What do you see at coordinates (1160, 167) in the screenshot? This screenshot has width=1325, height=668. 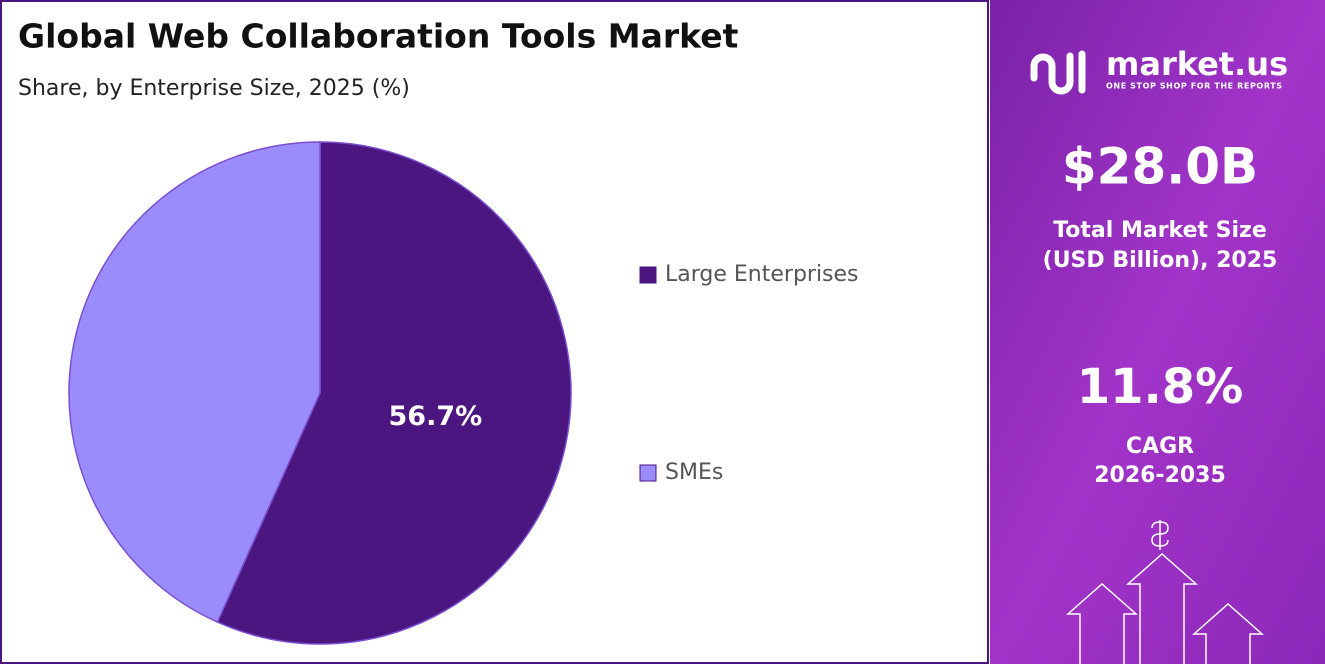 I see `market-size: $28.0B` at bounding box center [1160, 167].